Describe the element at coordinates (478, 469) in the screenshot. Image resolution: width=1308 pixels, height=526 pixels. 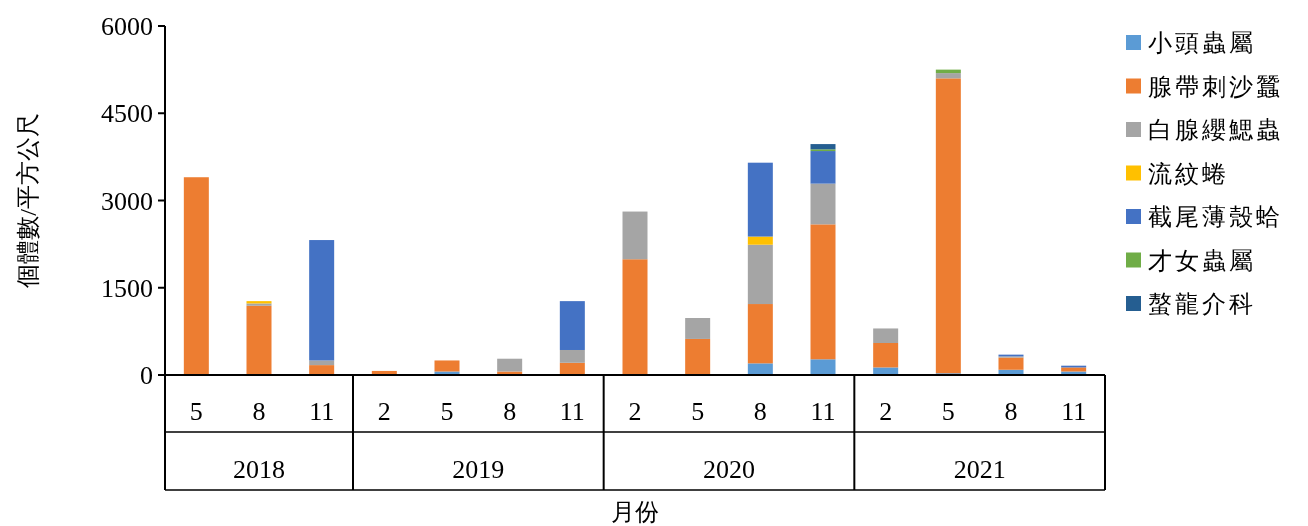
I see `text: 2019` at that location.